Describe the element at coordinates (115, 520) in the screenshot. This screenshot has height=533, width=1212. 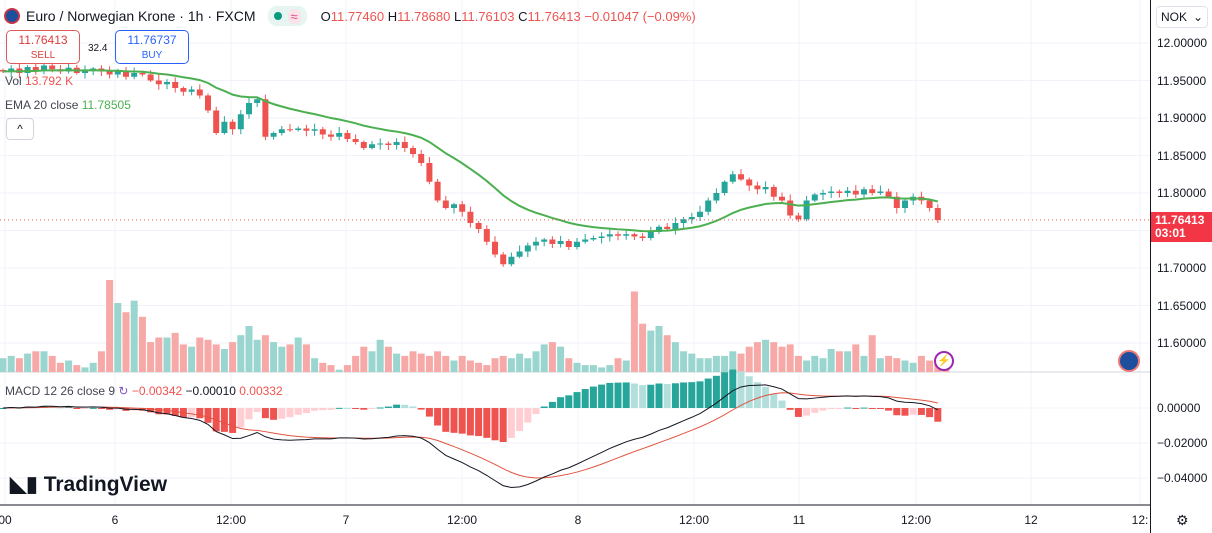
I see `time-tick: 6` at that location.